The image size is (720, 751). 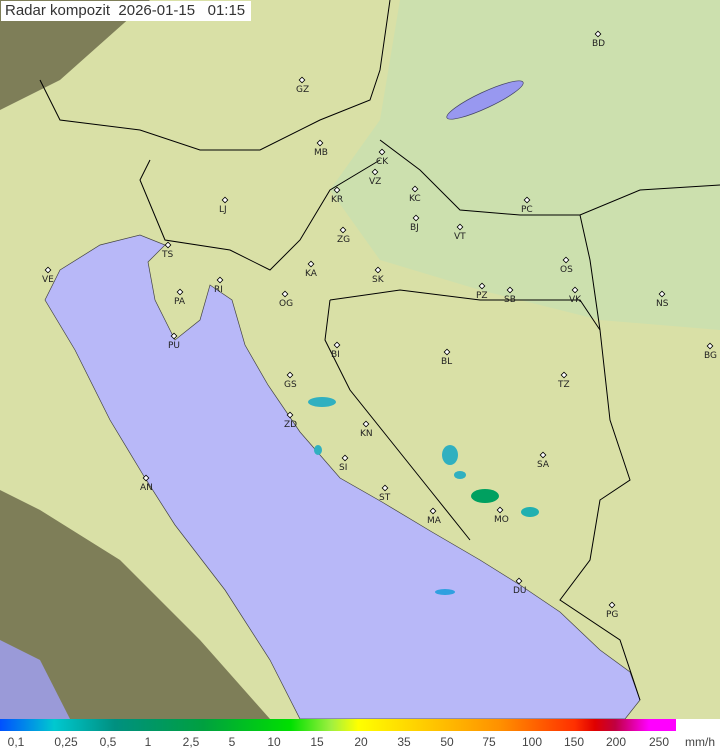 What do you see at coordinates (566, 270) in the screenshot?
I see `city-label-os: OS` at bounding box center [566, 270].